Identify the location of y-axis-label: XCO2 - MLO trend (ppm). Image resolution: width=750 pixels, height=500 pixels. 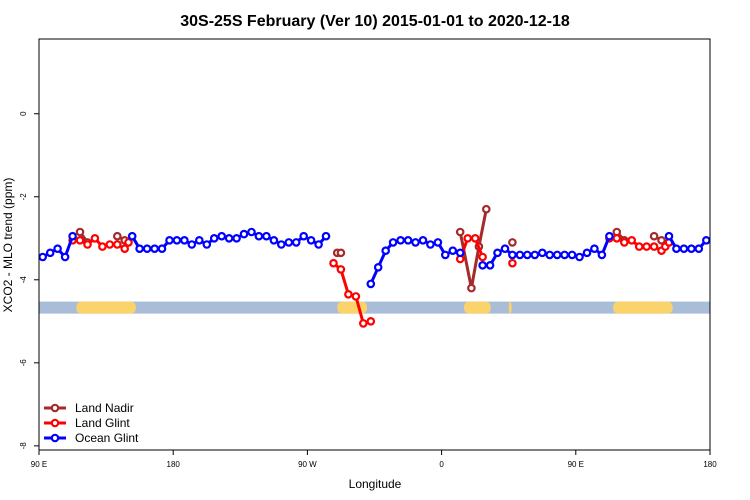
(8, 245).